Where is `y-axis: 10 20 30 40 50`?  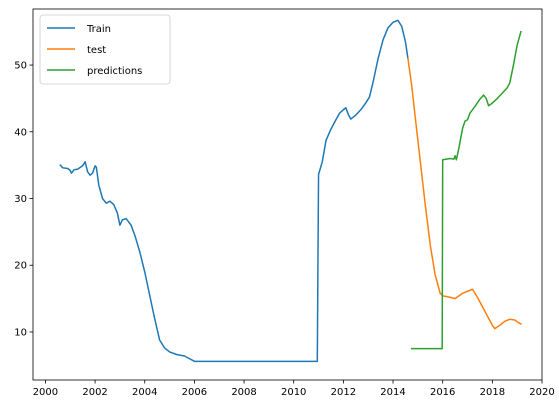
y-axis: 10 20 30 40 50 is located at coordinates (23, 199).